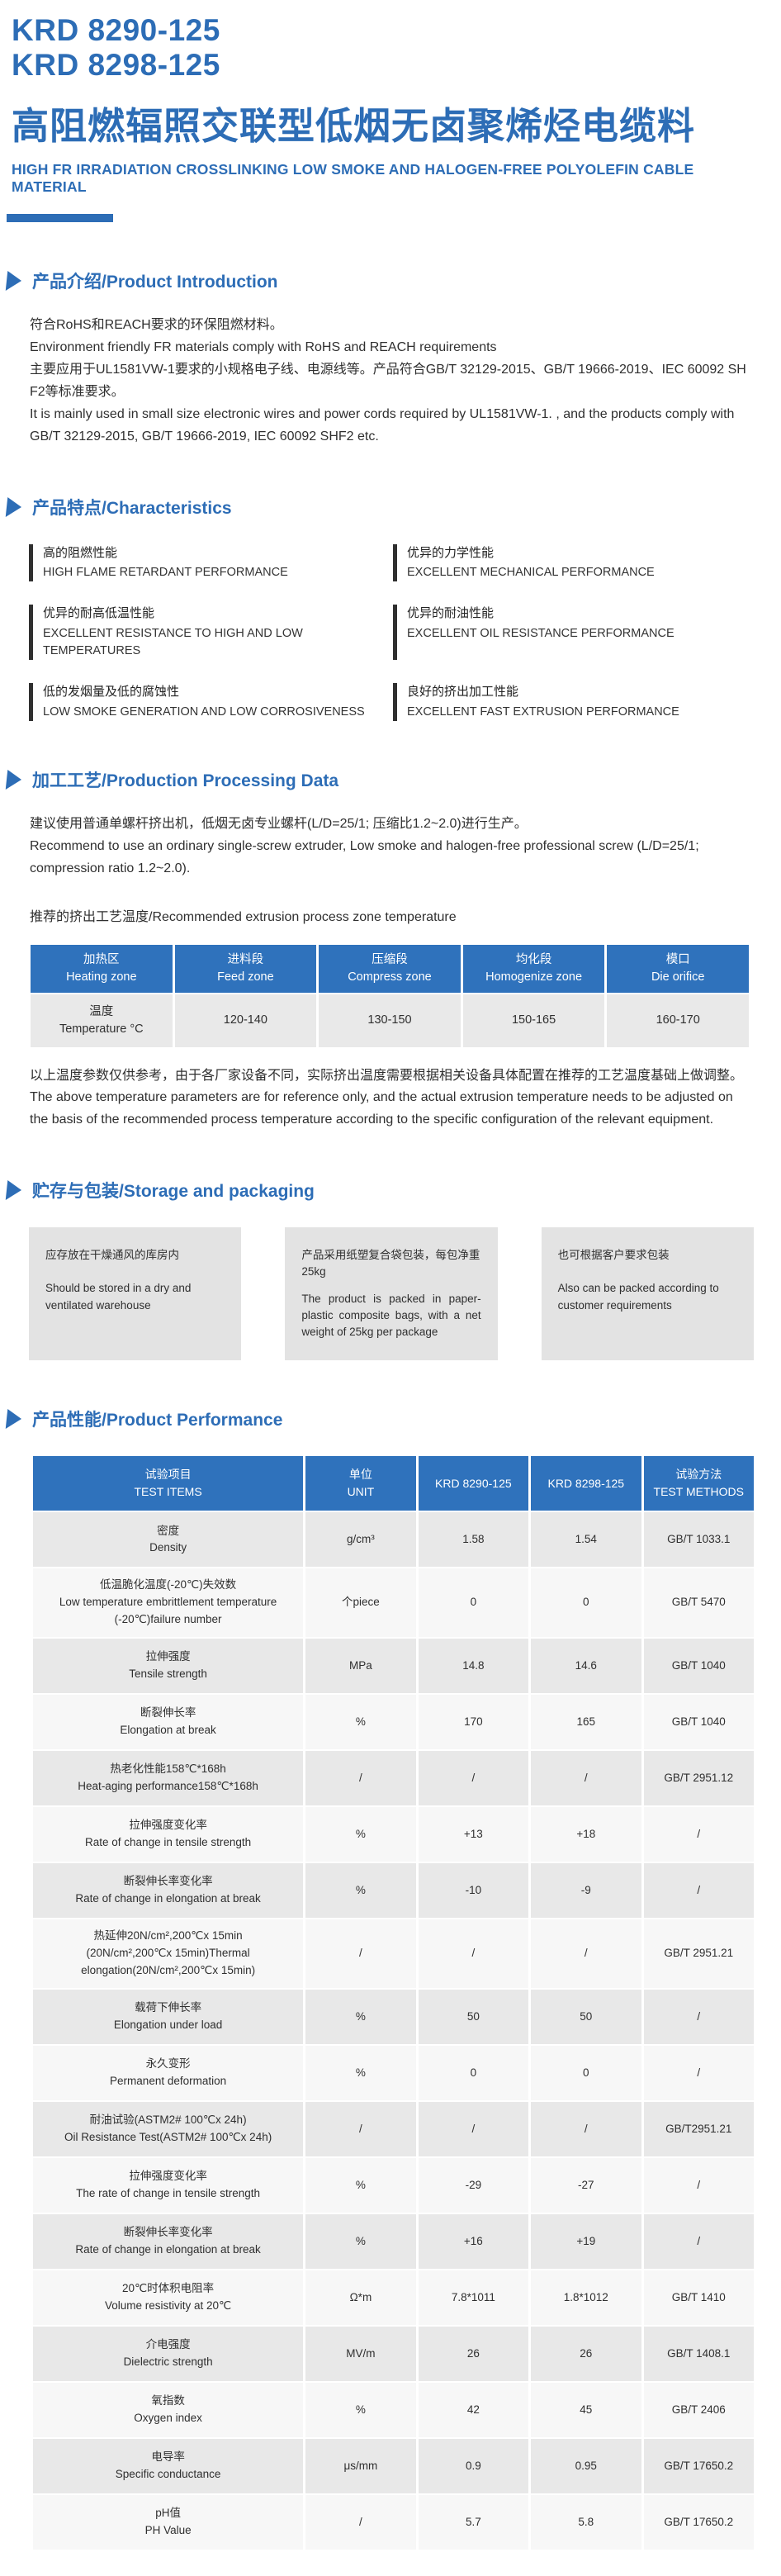  Describe the element at coordinates (168, 2522) in the screenshot. I see `test-item-cell: pH值 PH Value` at that location.